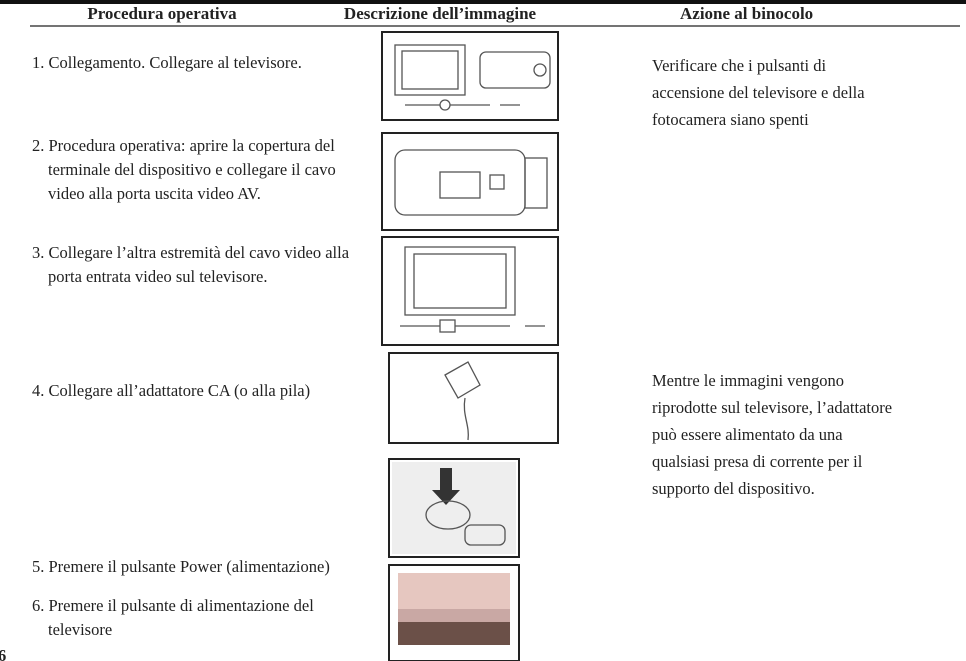 The image size is (966, 661). I want to click on step-text: televisore, so click(80, 629).